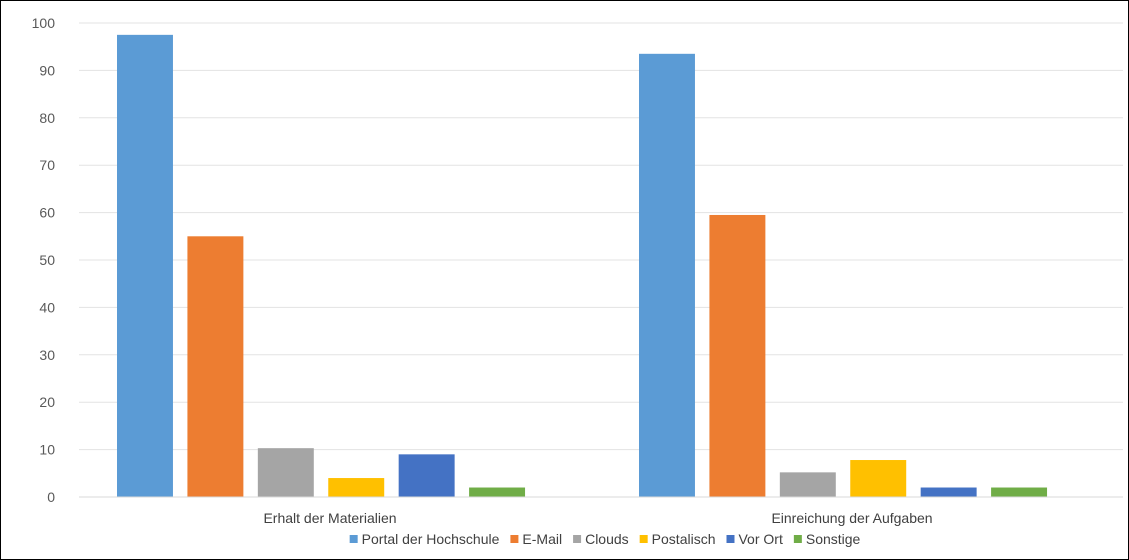  Describe the element at coordinates (47, 165) in the screenshot. I see `y-tick-label: 70` at that location.